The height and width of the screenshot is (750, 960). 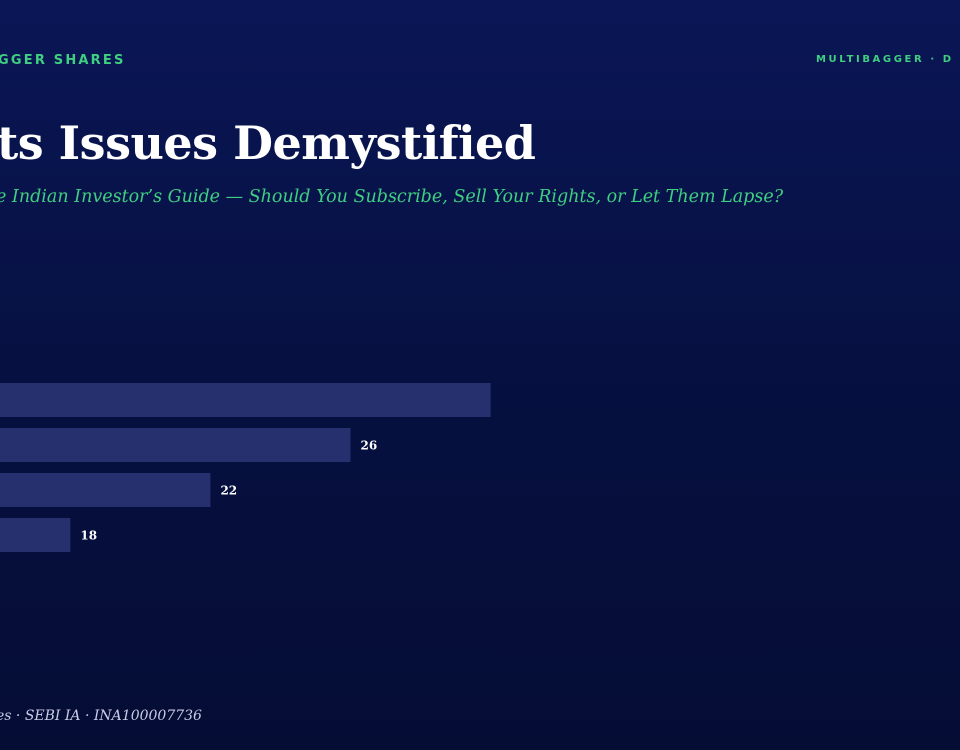 What do you see at coordinates (63, 60) in the screenshot?
I see `brand-left: GGER SHARES` at bounding box center [63, 60].